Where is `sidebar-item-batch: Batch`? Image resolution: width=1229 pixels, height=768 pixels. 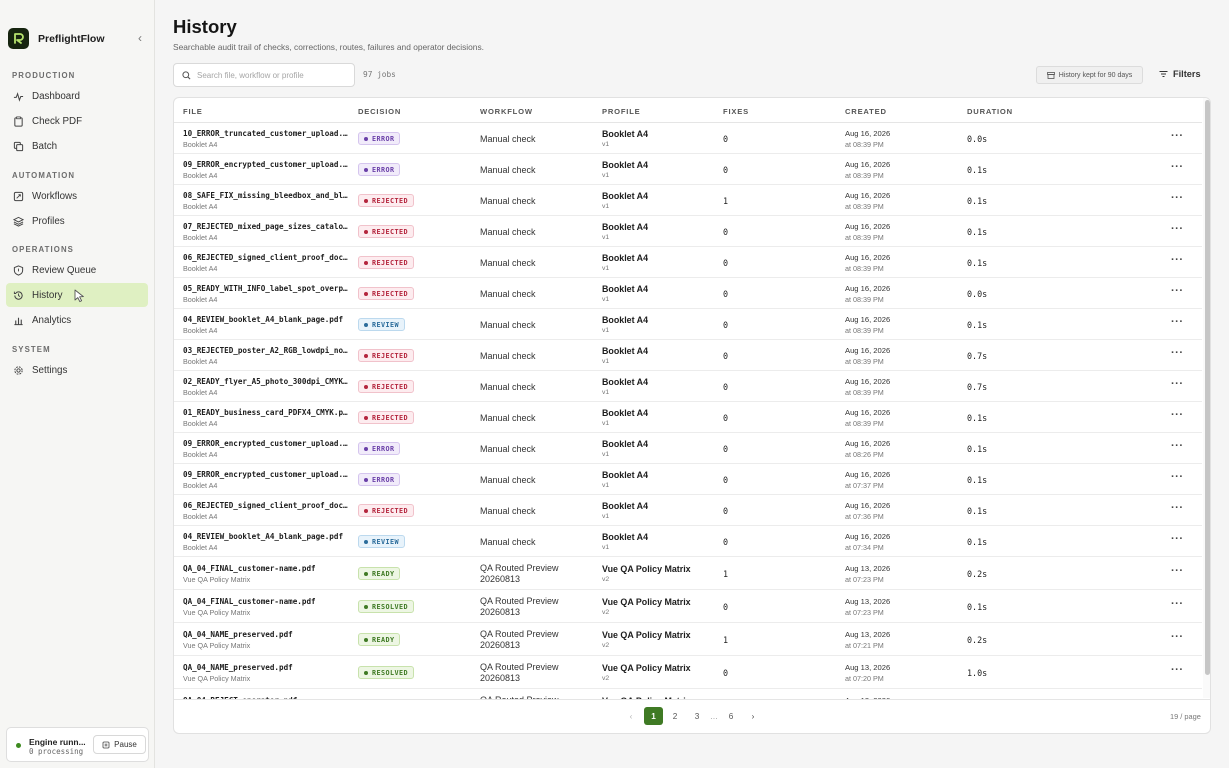
sidebar-item-batch: Batch is located at coordinates (77, 146).